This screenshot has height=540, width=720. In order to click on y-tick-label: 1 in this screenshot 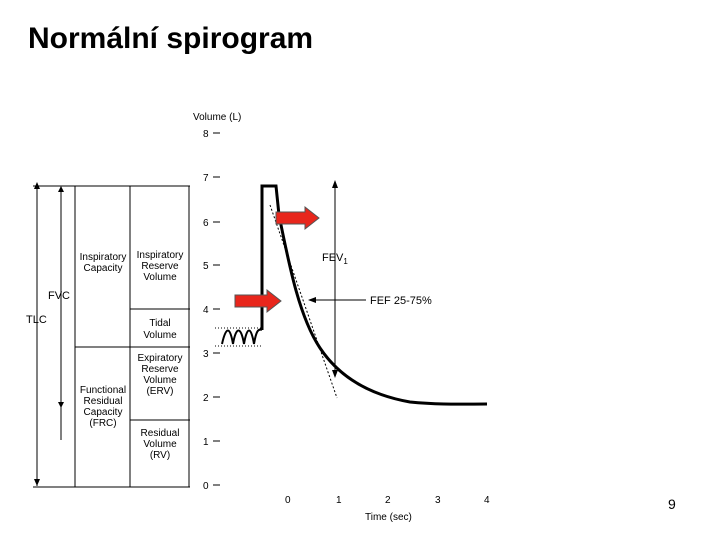, I will do `click(206, 442)`.